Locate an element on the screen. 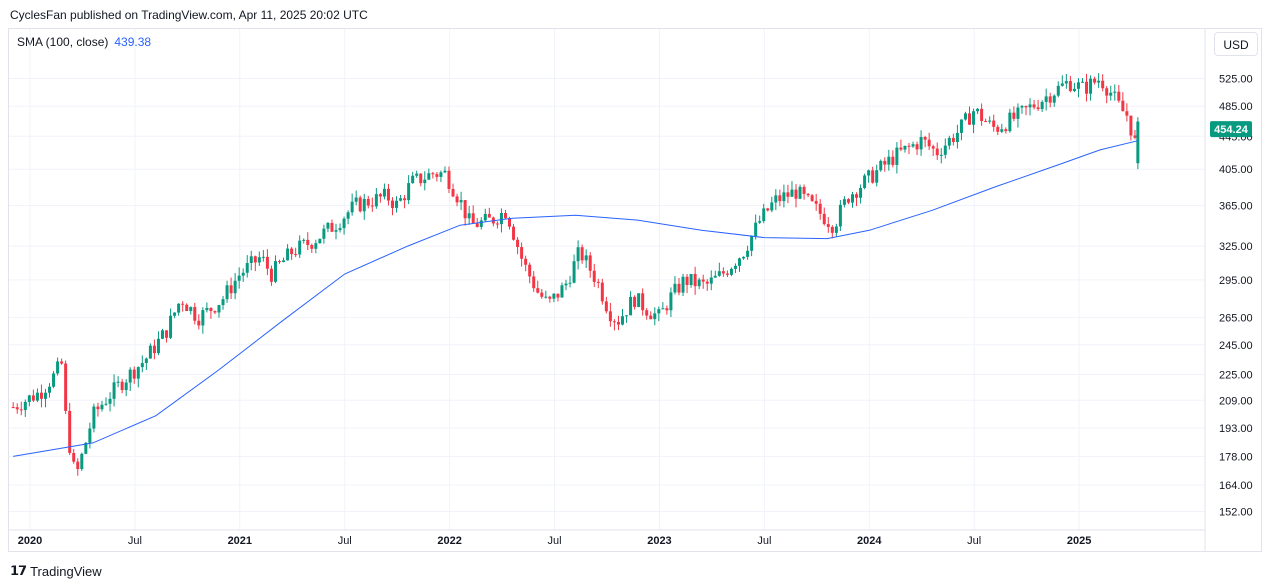  currency-button: USD is located at coordinates (1236, 44).